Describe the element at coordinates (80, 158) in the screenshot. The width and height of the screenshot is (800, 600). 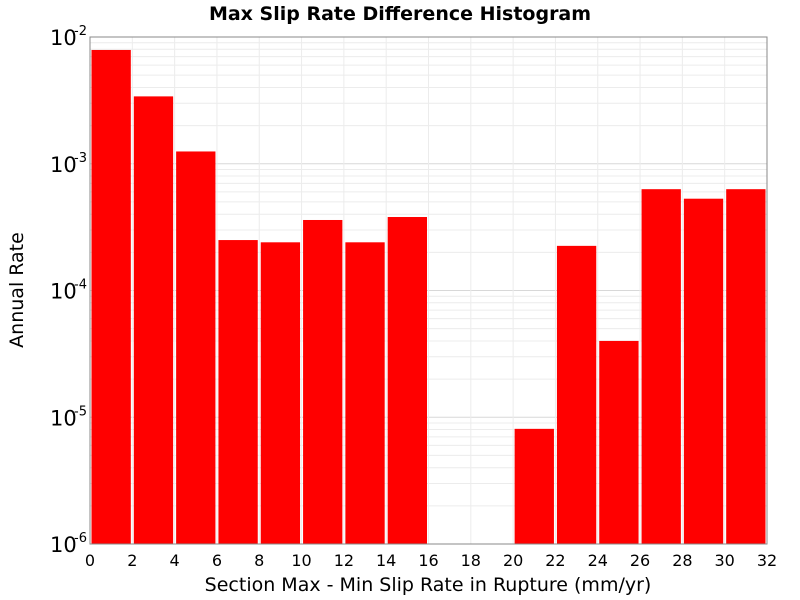
I see `y-tick-exponent: -3` at that location.